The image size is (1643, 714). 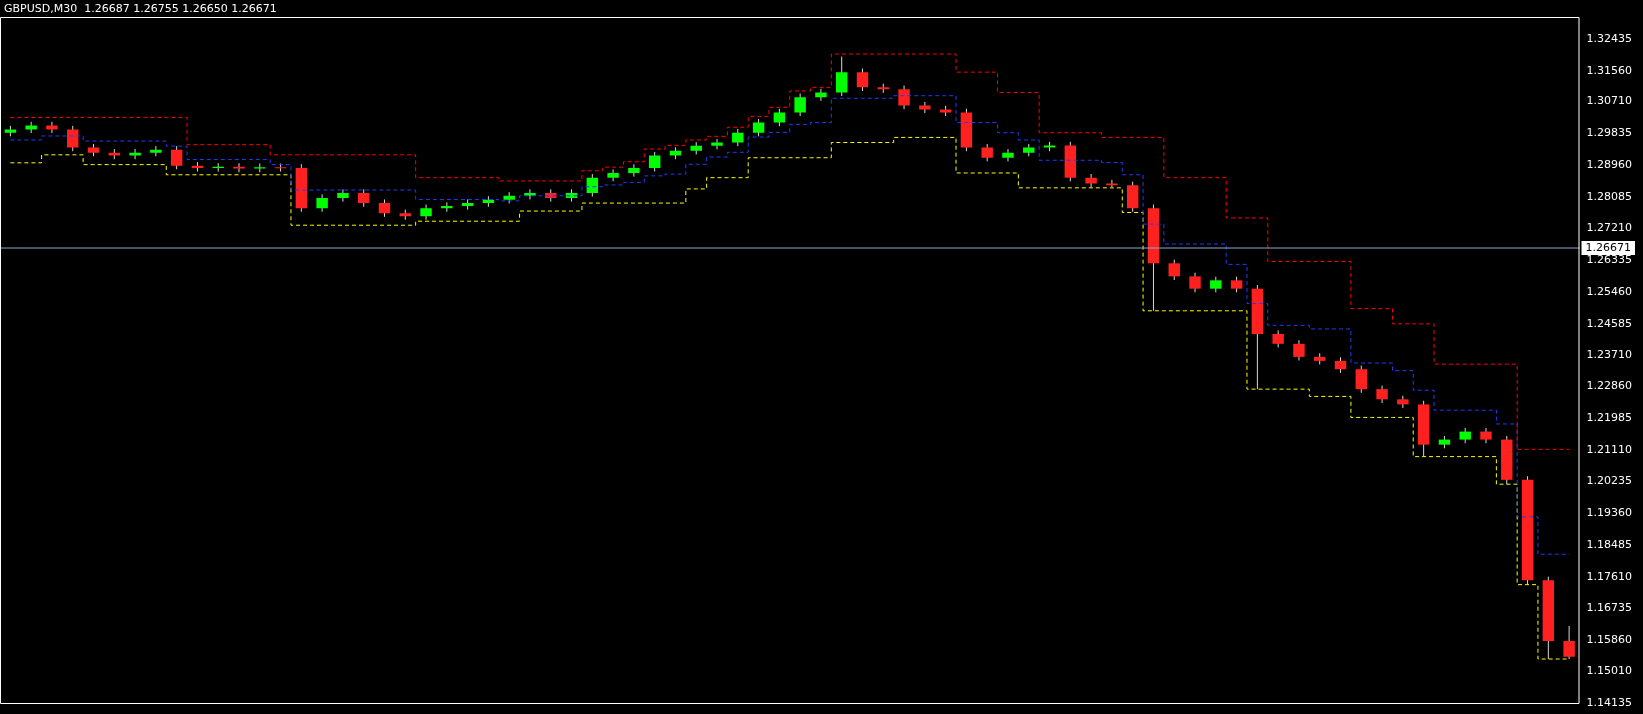 I want to click on y-tick-label: 1.25460, so click(x=1609, y=291).